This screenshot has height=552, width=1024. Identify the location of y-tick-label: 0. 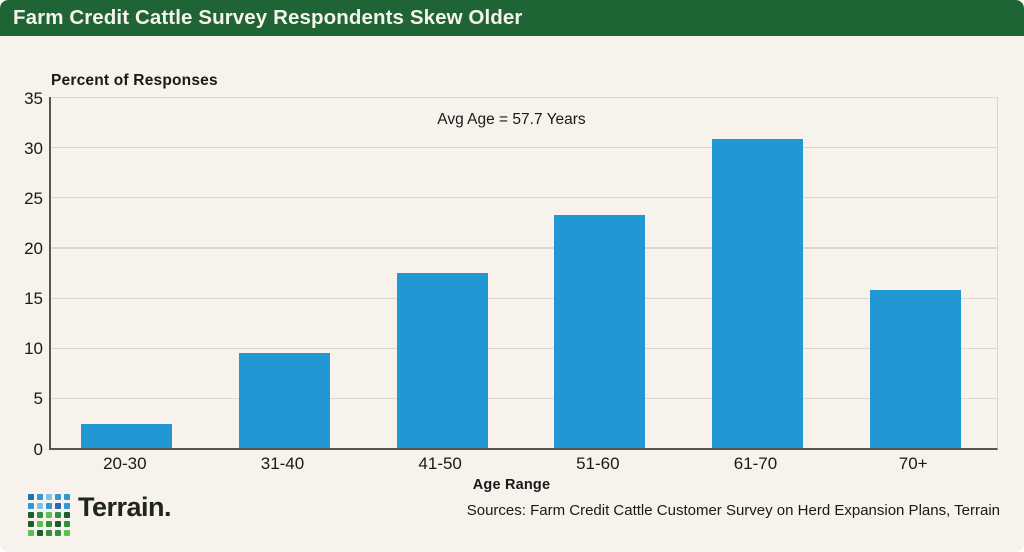
(38, 449).